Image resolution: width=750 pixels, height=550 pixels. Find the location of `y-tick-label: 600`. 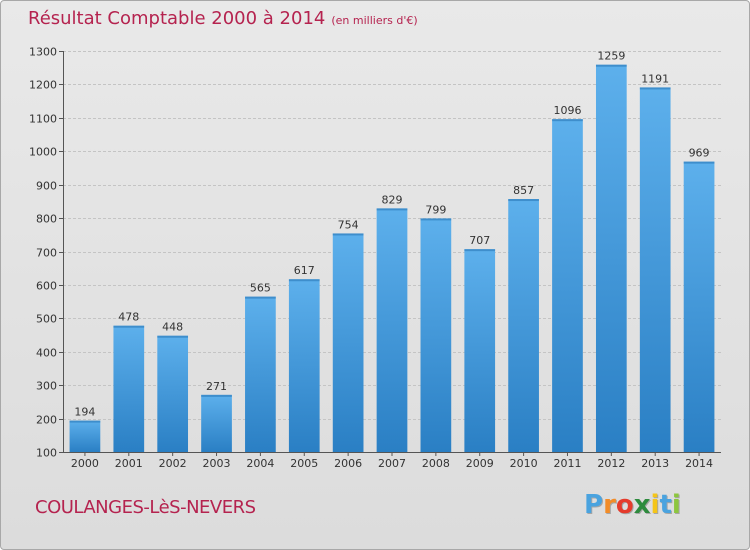

y-tick-label: 600 is located at coordinates (46, 286).